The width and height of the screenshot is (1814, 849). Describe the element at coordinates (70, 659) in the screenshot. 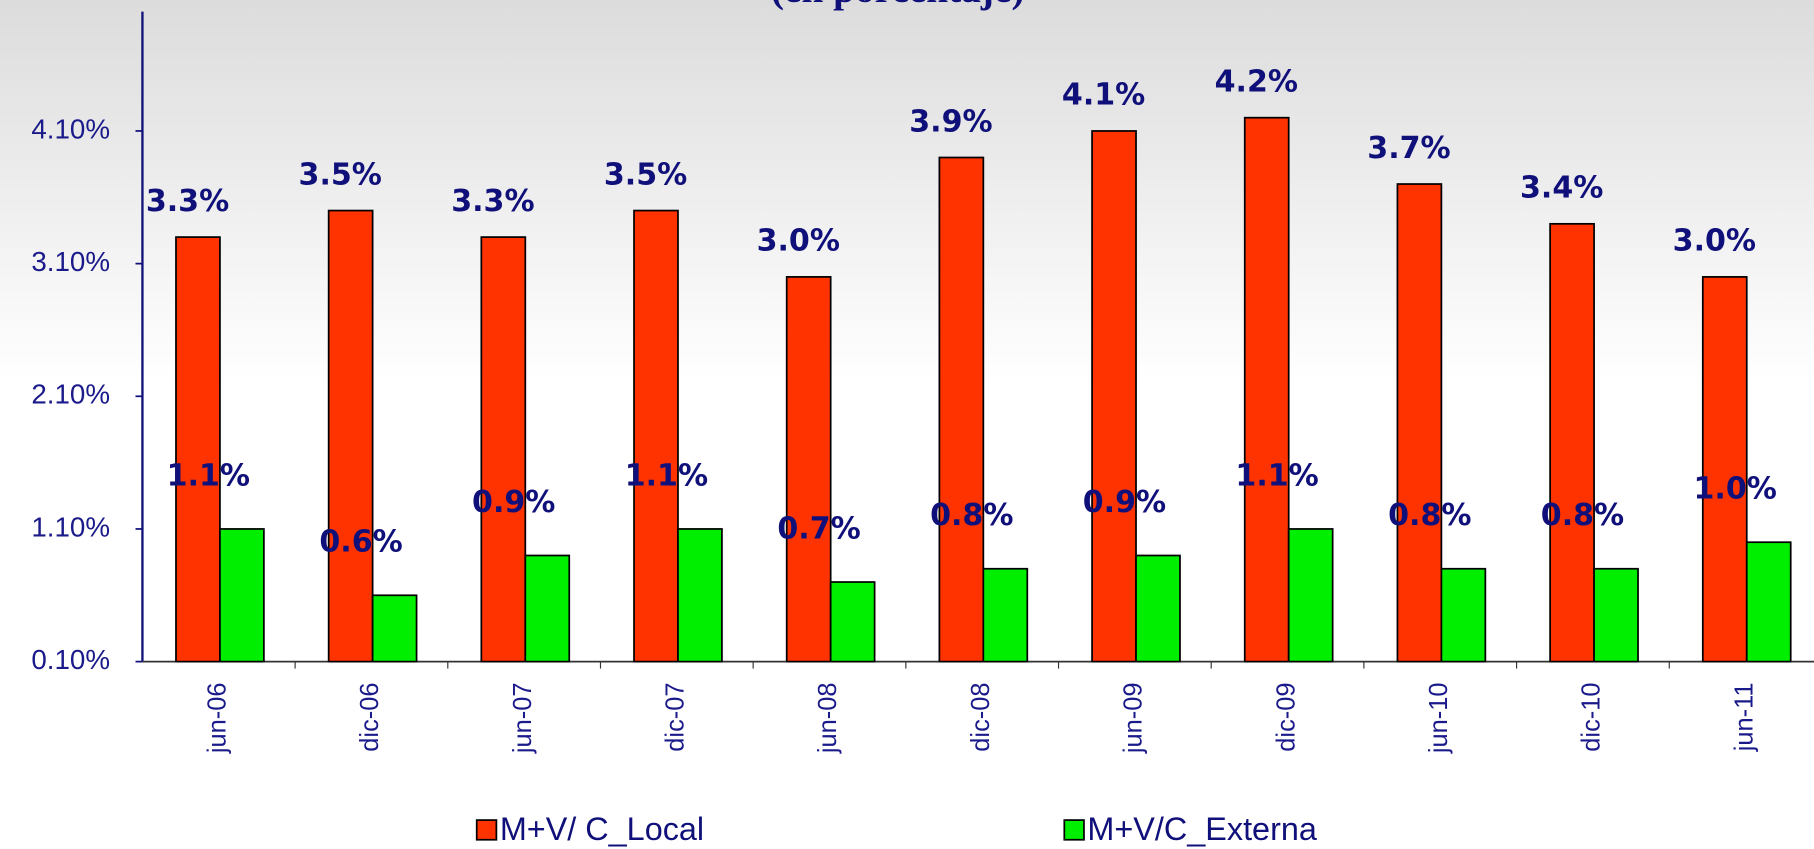

I see `y-tick-label: 0.10%` at that location.